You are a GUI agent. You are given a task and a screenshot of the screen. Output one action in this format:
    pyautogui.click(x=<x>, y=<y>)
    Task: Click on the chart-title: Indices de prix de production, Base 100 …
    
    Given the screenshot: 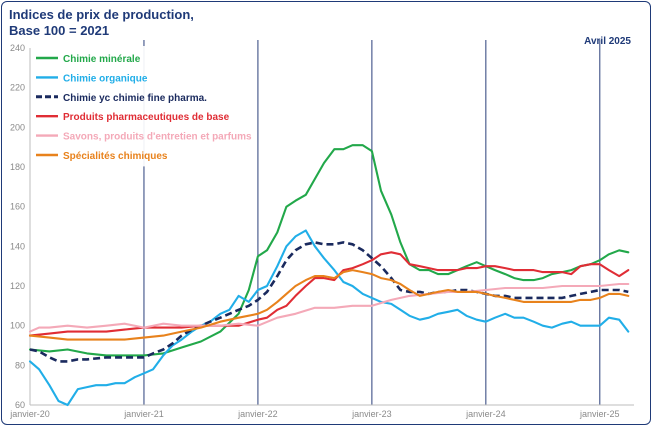 What is the action you would take?
    pyautogui.click(x=101, y=23)
    